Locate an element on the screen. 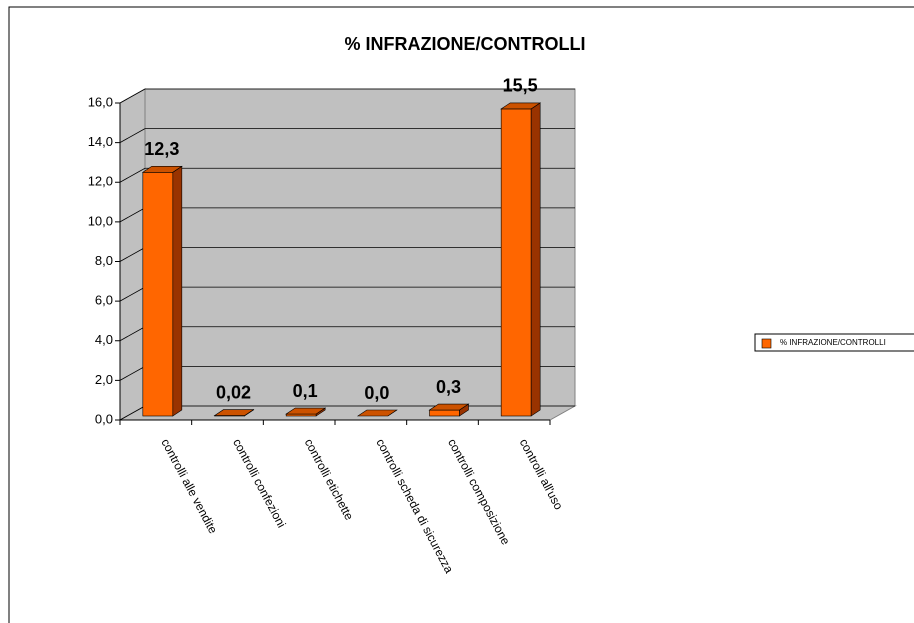  y-tick-label: 12,0 is located at coordinates (100, 181).